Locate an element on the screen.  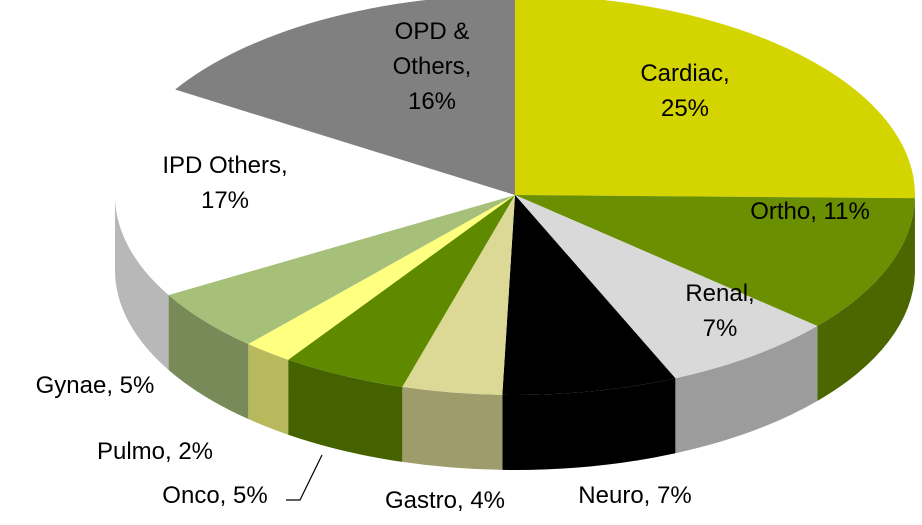
slice: Ortho is located at coordinates (715, 260).